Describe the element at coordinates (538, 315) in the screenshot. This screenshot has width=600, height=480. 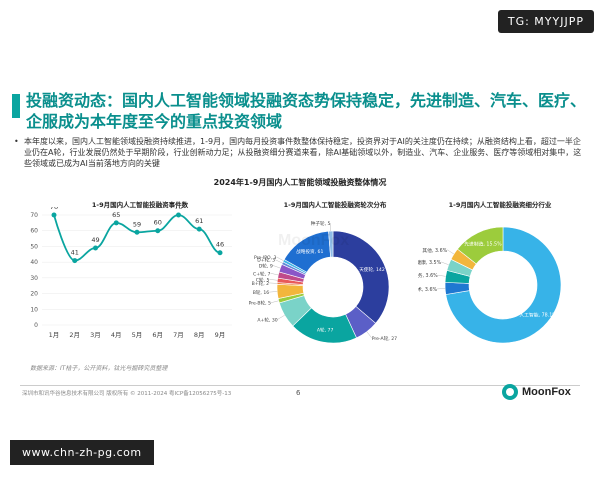
I see `slice-label: 人工智能, 78.1%` at that location.